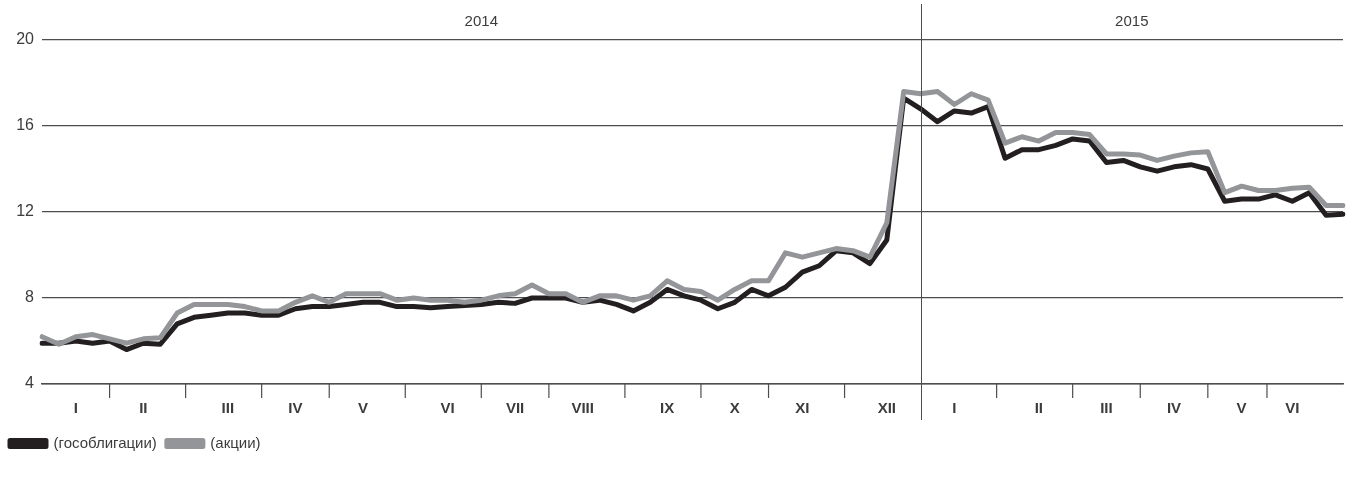 The height and width of the screenshot is (481, 1359). What do you see at coordinates (667, 408) in the screenshot?
I see `x-tick-label: IX` at bounding box center [667, 408].